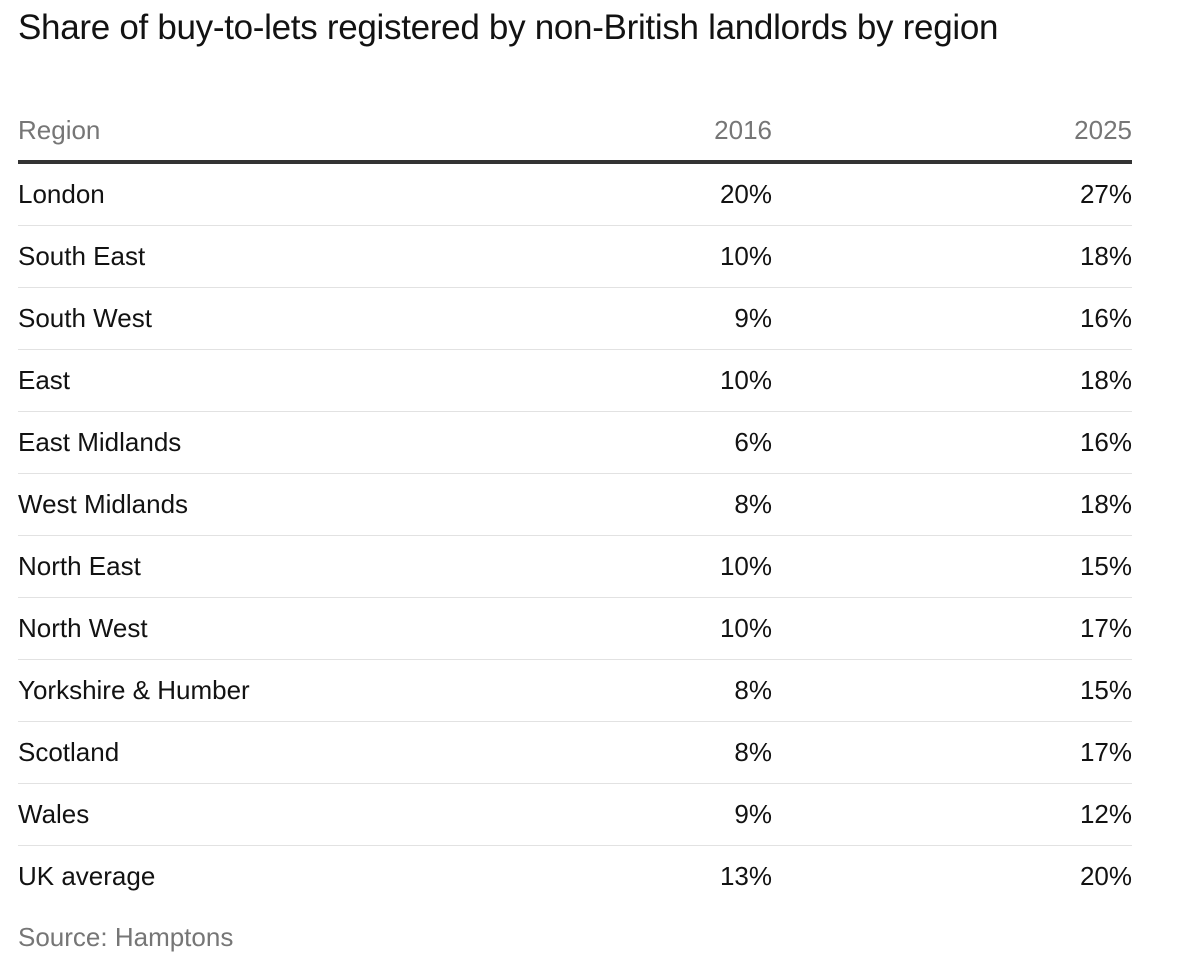  I want to click on region-cell: London, so click(61, 194).